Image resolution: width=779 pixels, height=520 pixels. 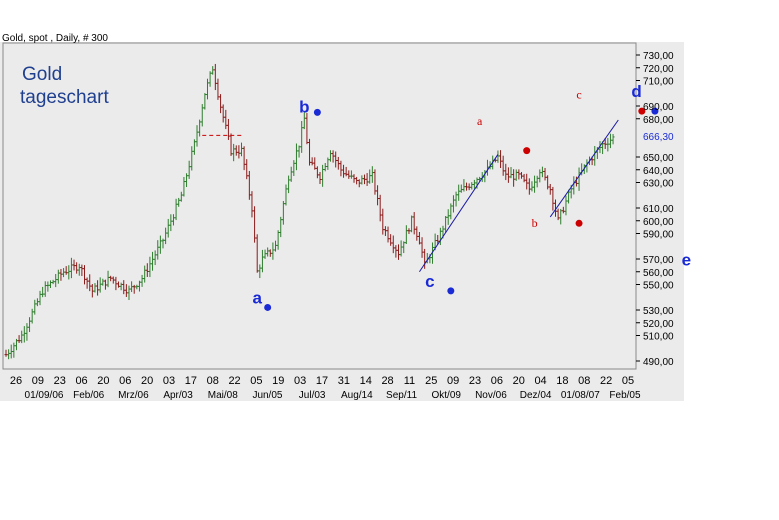 I want to click on x-month-label: Mai/08, so click(x=223, y=395).